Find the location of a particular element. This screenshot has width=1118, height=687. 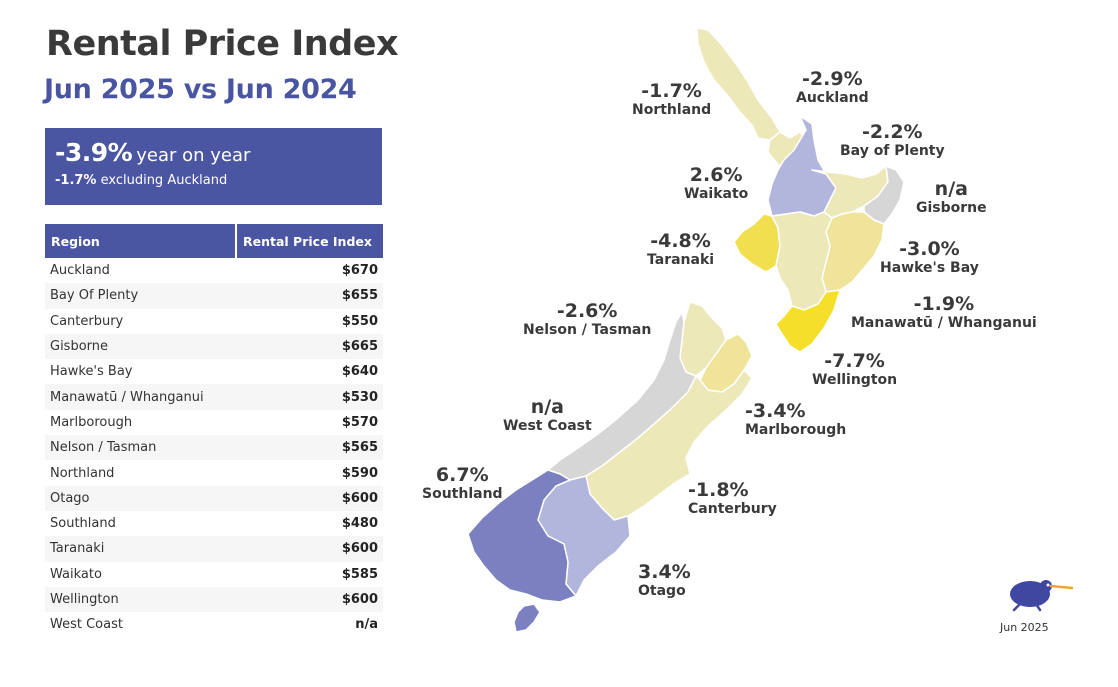

index-cell: $530 is located at coordinates (309, 397).